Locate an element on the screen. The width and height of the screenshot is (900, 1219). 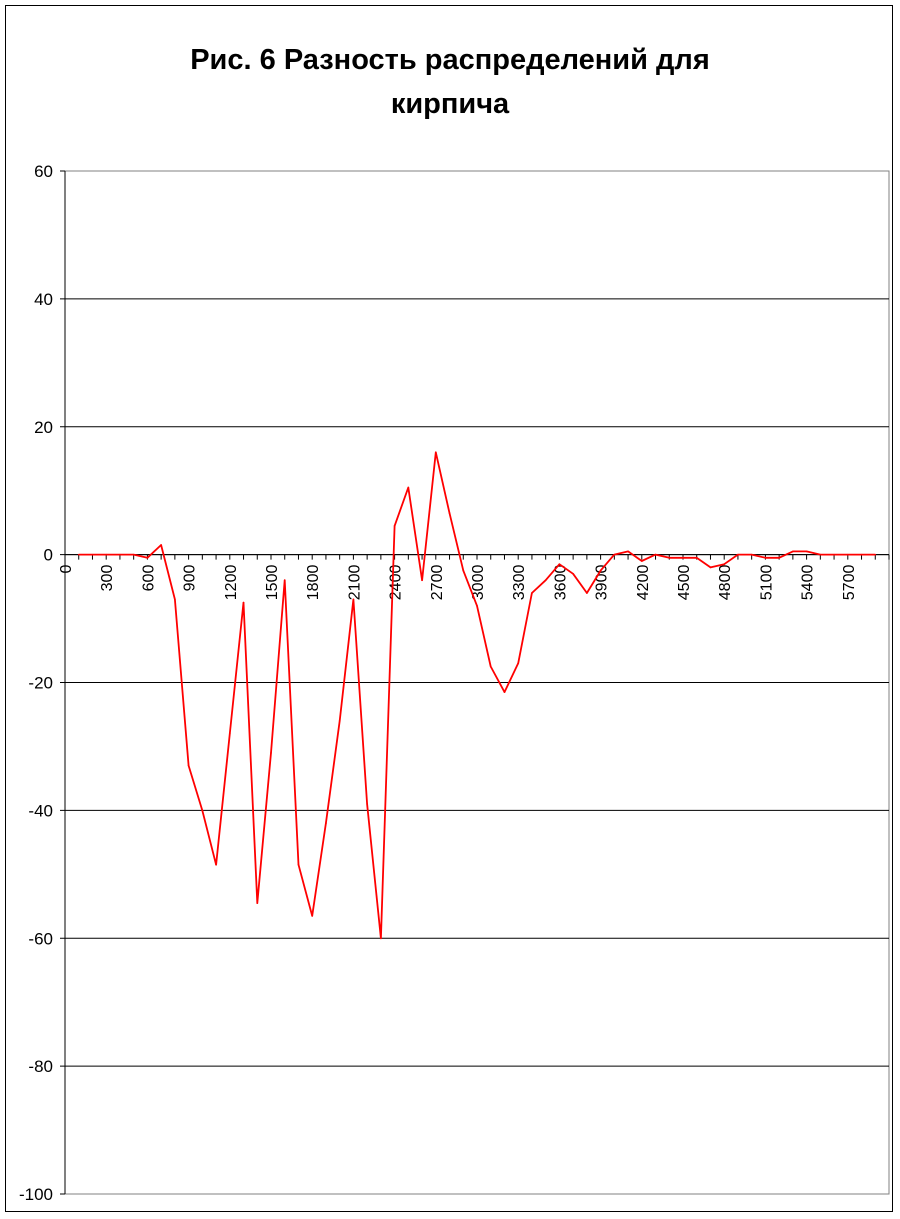
y-tick-label: -20 is located at coordinates (40, 683).